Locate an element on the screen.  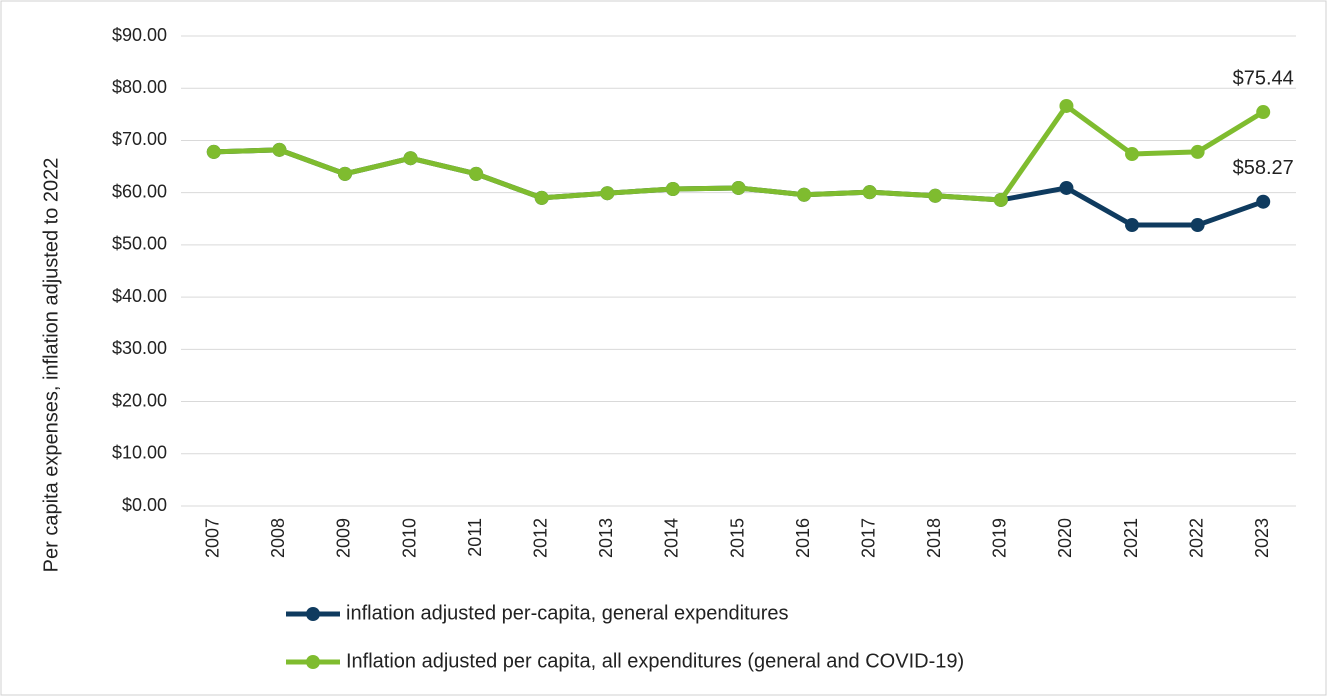
x-tick-label: 2021 is located at coordinates (1131, 538).